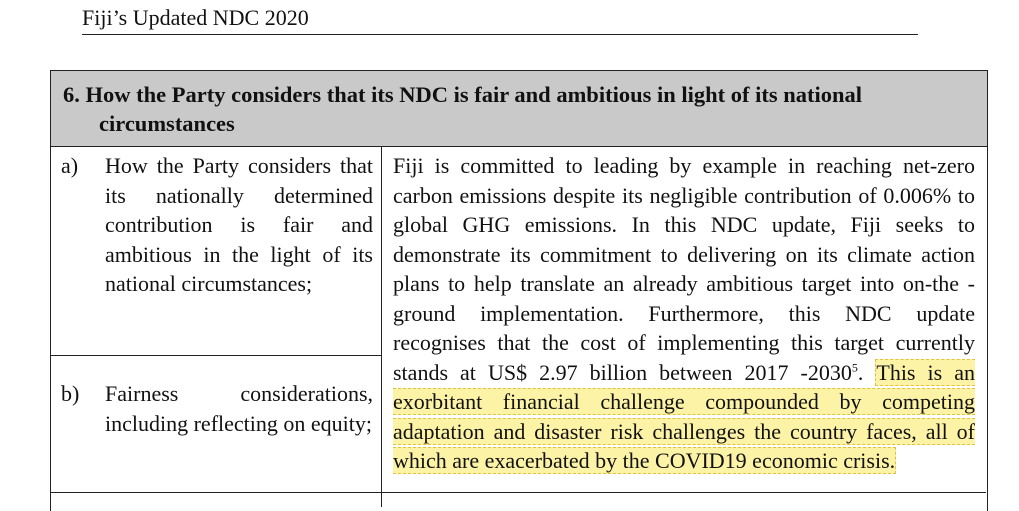  I want to click on table-bottom-border, so click(518, 492).